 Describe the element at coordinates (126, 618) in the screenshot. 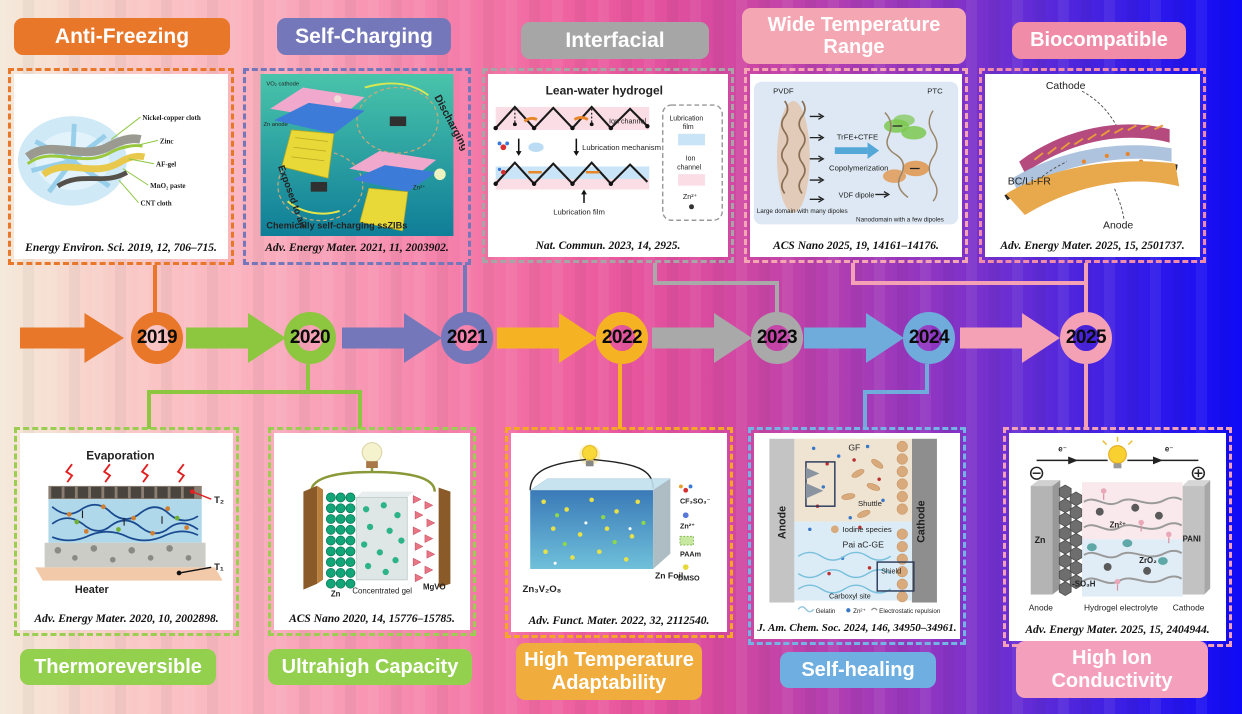

I see `citation-thermoreversible: Adv. Energy Mater. 2020, 10, 2002898.` at that location.